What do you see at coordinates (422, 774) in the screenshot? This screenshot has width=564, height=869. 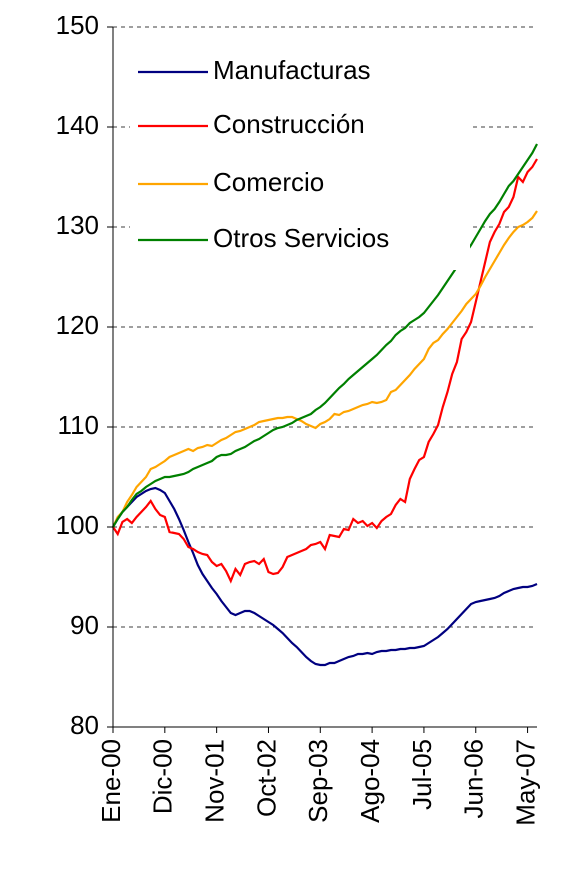 I see `x-tick-label: Jul-05` at bounding box center [422, 774].